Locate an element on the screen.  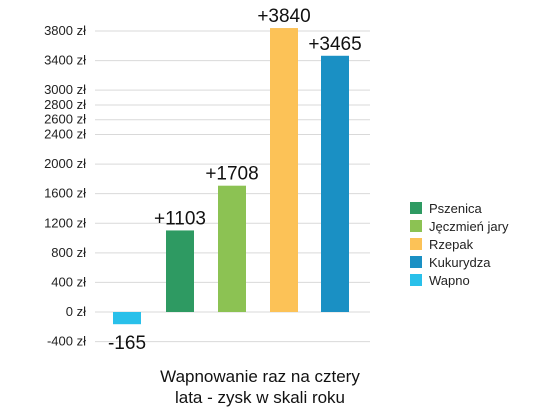
y-tick-label: 0 zł is located at coordinates (76, 311).